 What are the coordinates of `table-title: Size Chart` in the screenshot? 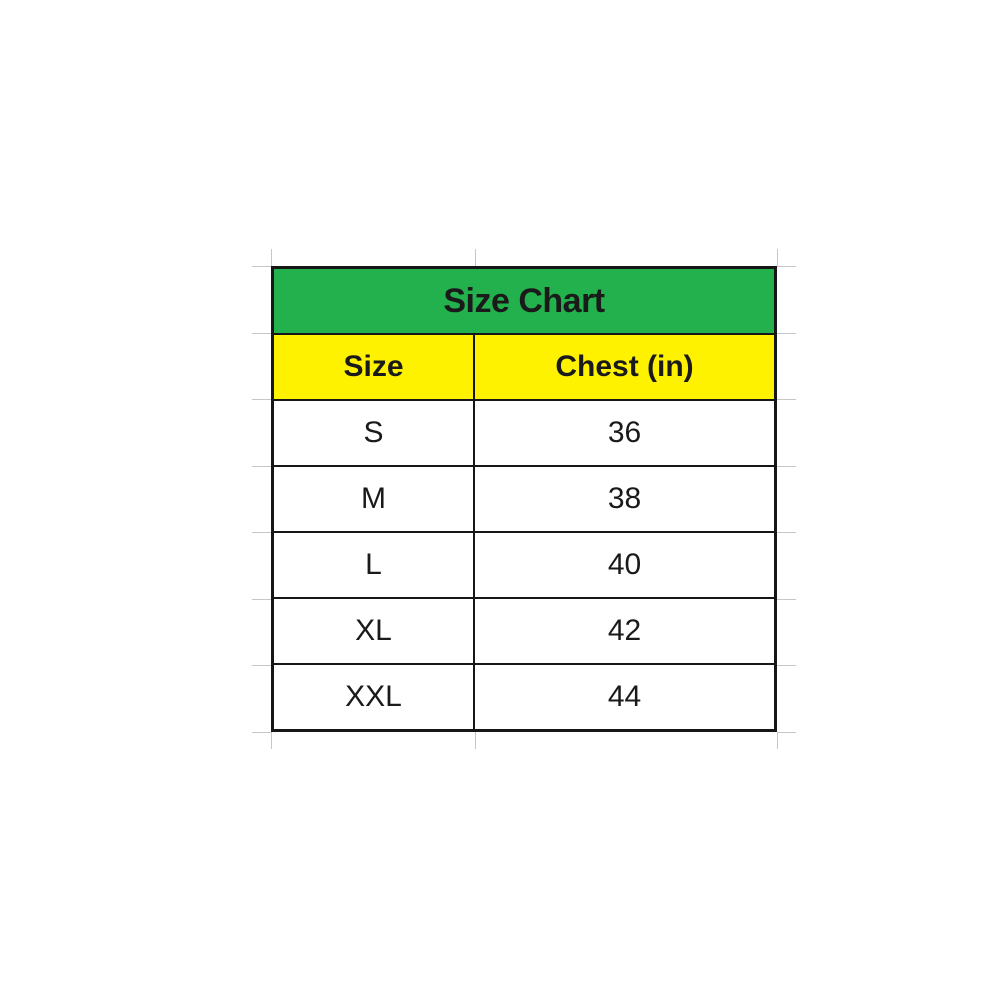 It's located at (524, 301).